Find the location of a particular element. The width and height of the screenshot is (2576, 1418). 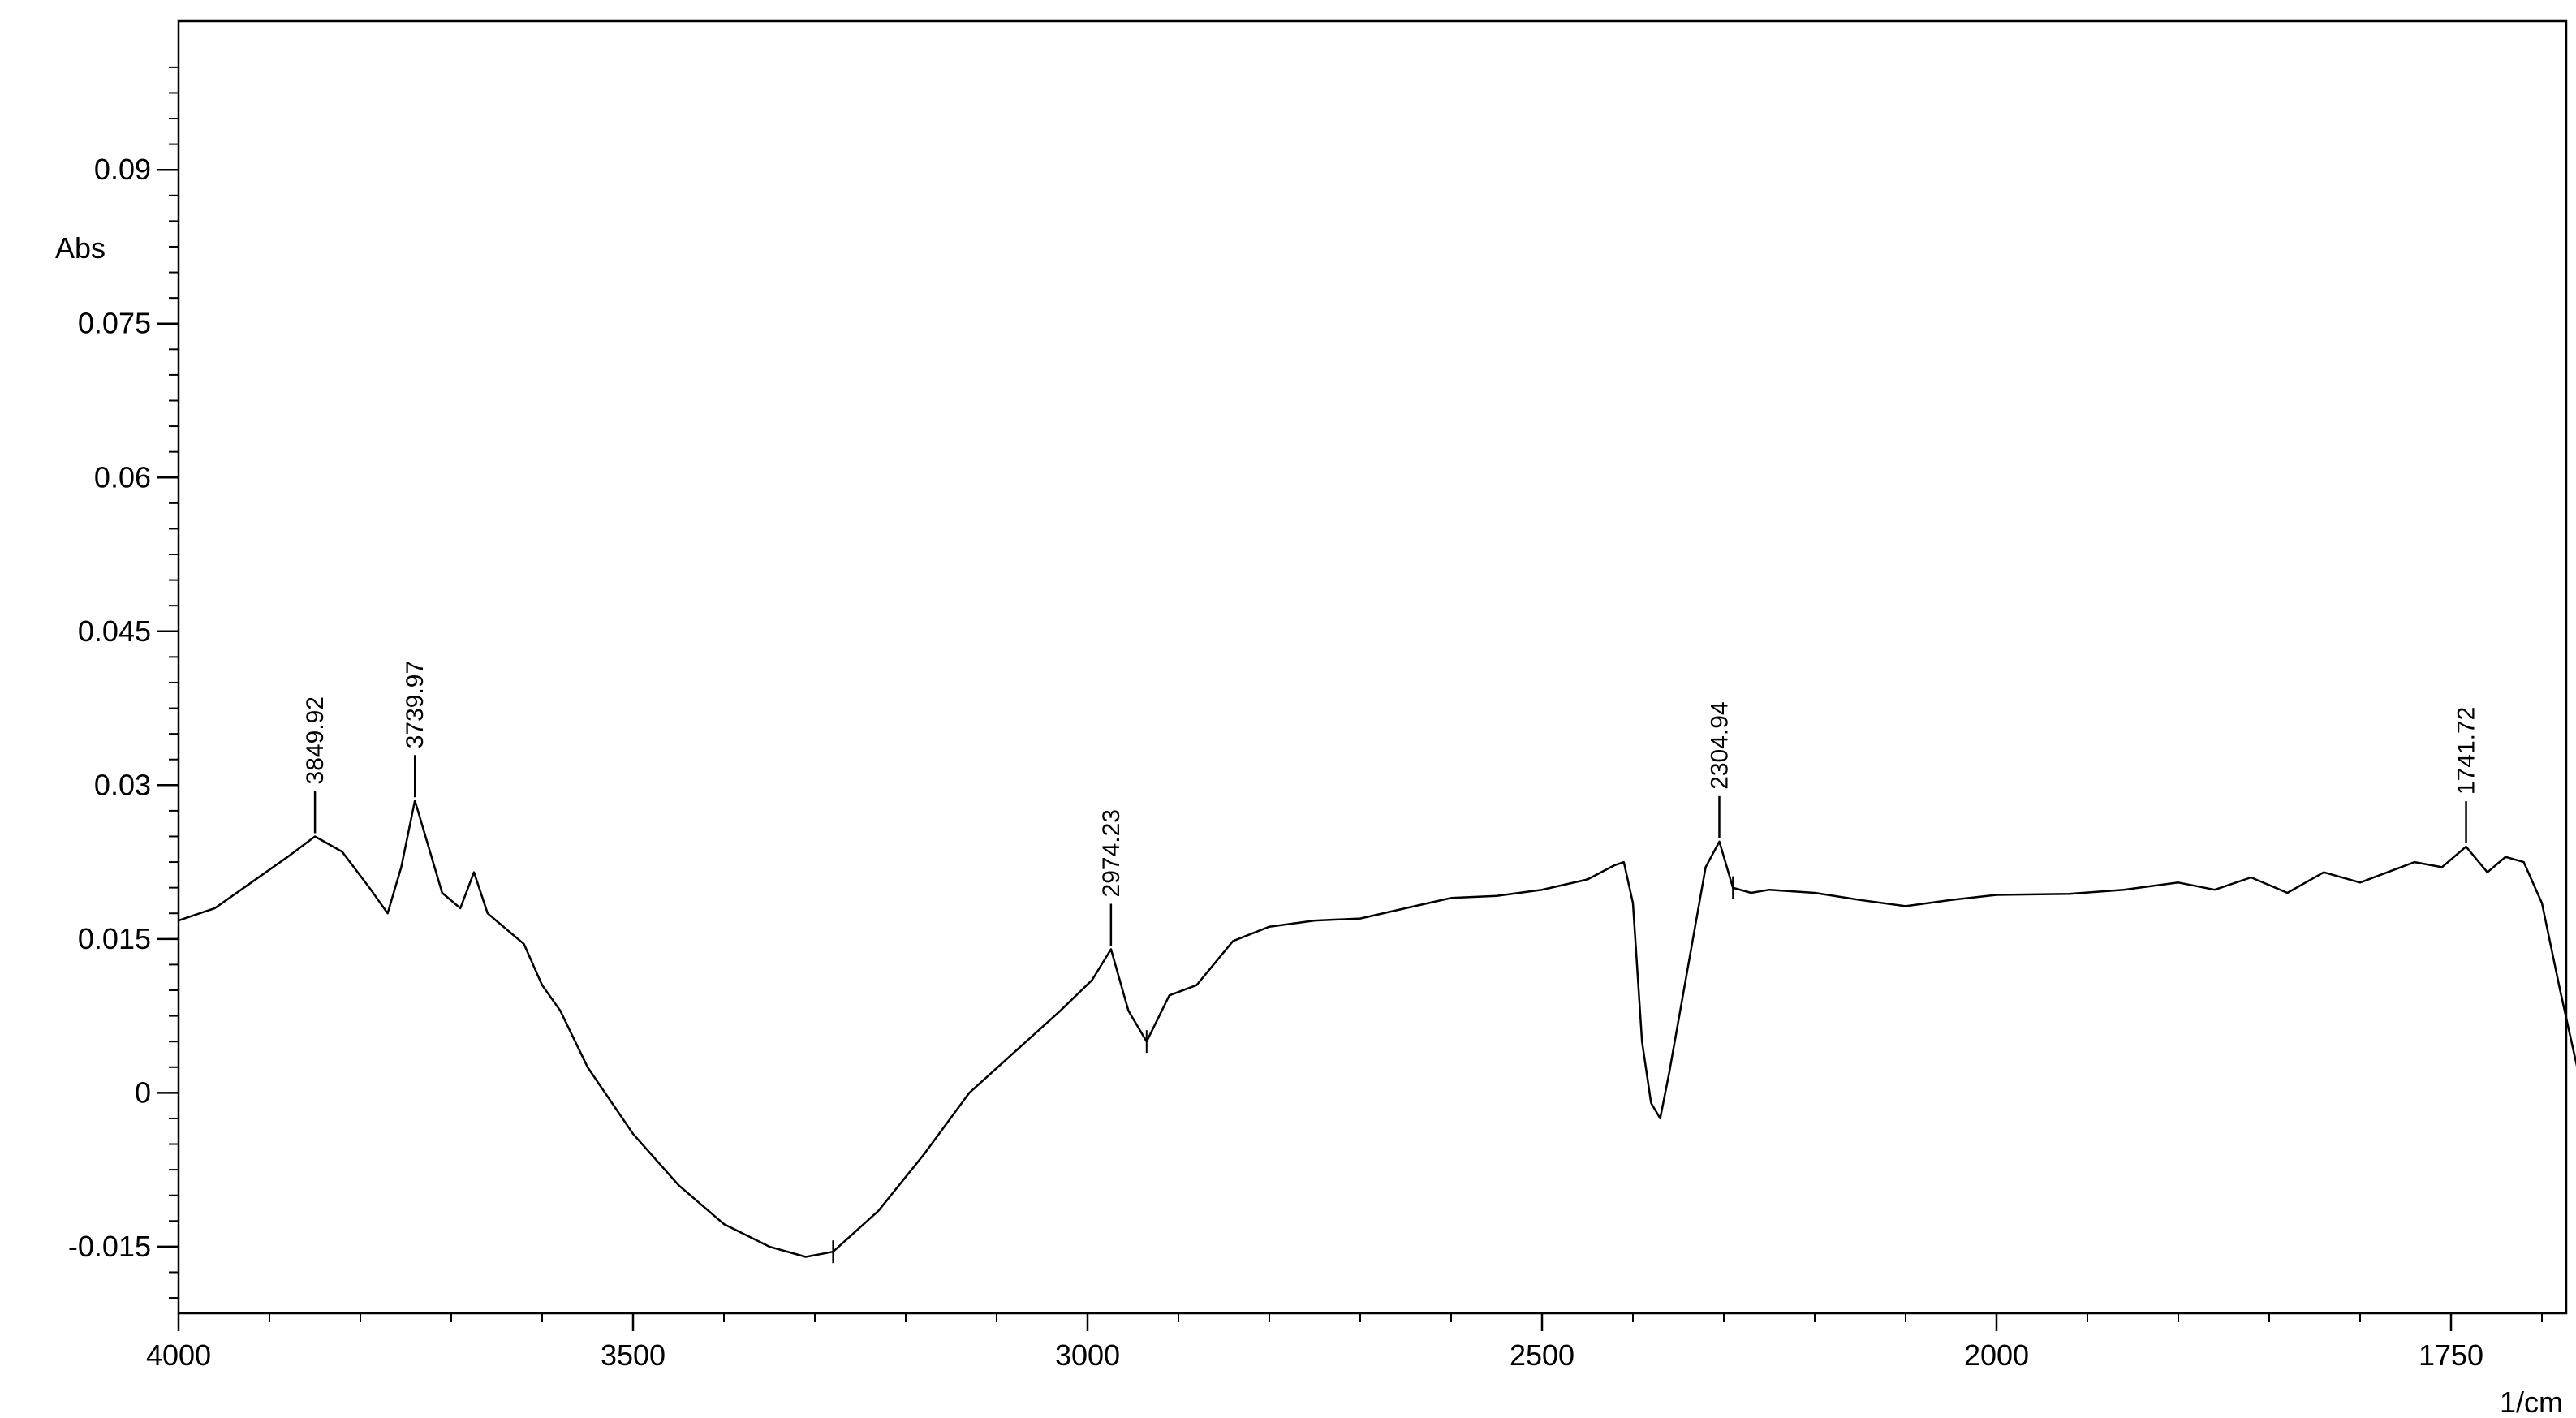

y-tick-label: -0.015 is located at coordinates (110, 1246).